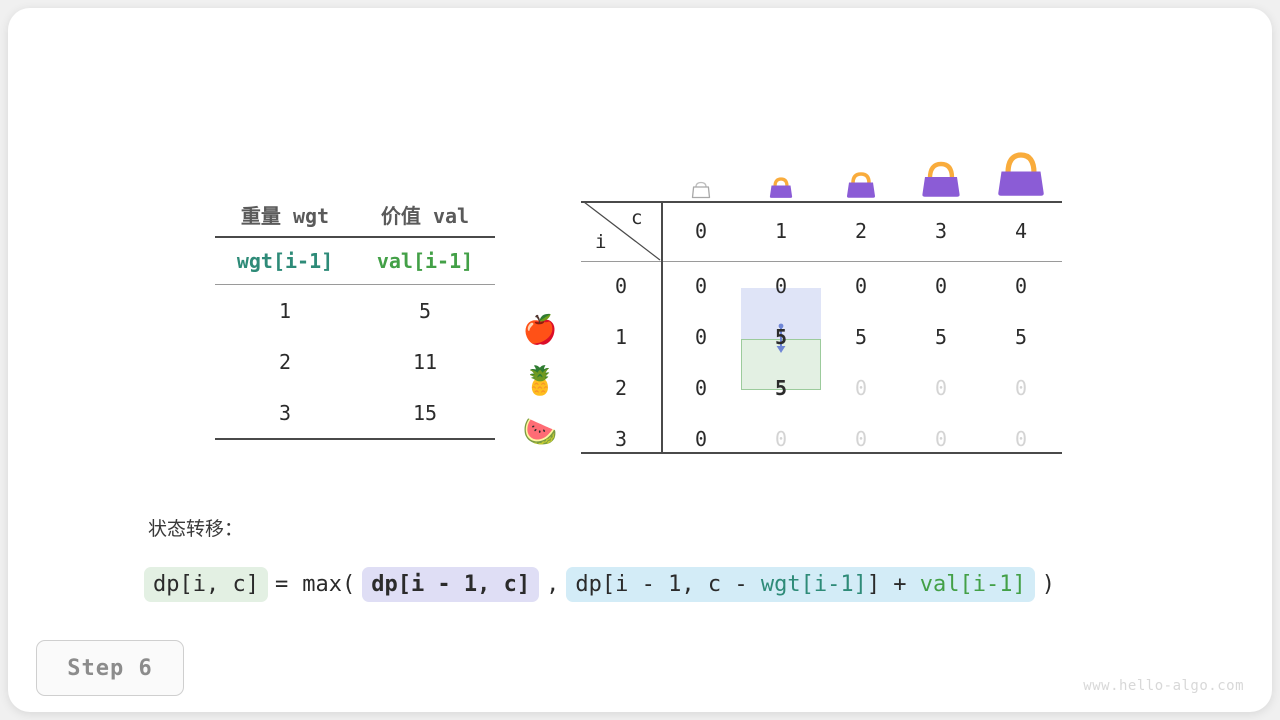 The width and height of the screenshot is (1280, 720). I want to click on item-val-1: 5, so click(425, 310).